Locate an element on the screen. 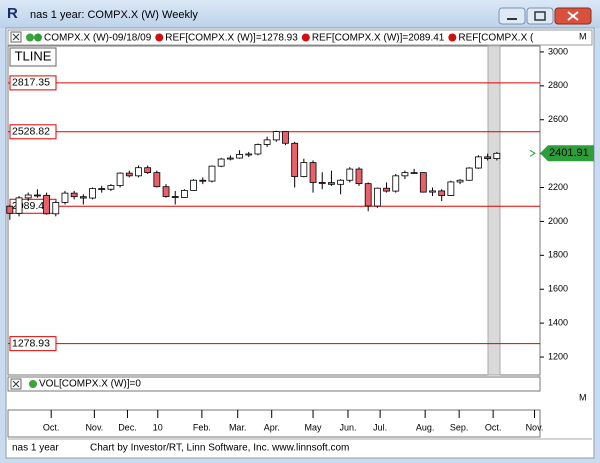 This screenshot has width=600, height=463. footer-left: nas 1 year is located at coordinates (35, 448).